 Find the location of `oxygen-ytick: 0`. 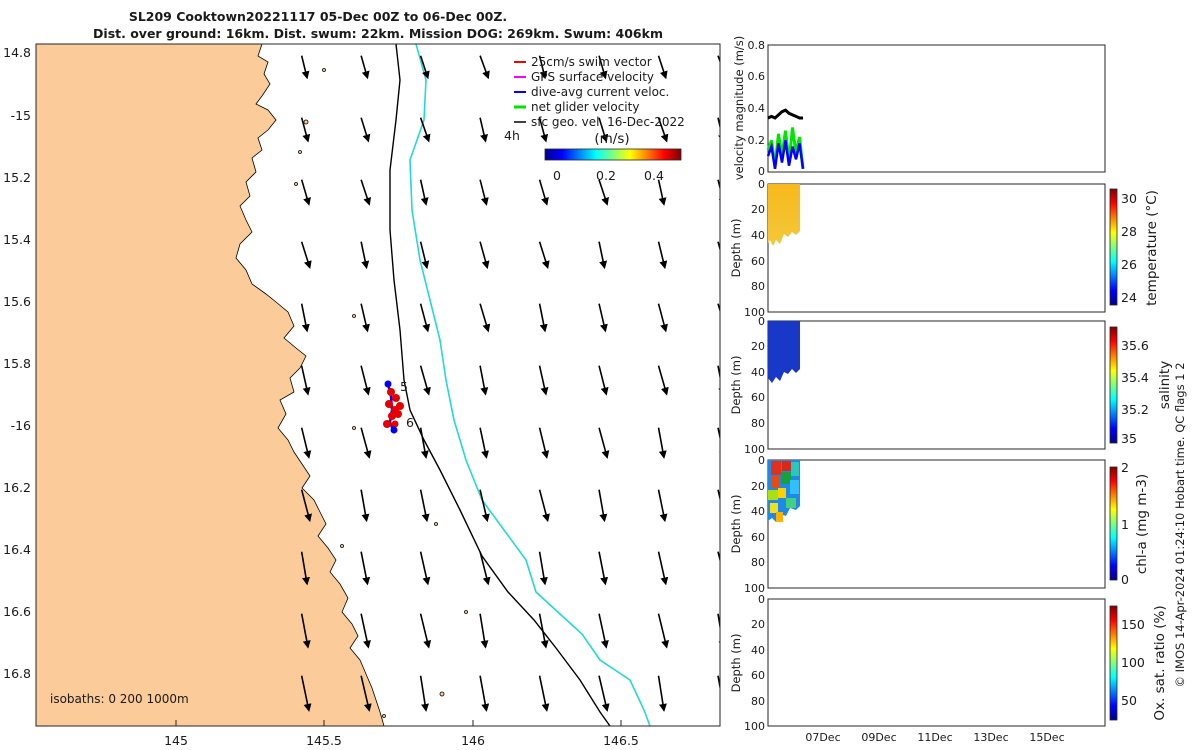

oxygen-ytick: 0 is located at coordinates (761, 599).